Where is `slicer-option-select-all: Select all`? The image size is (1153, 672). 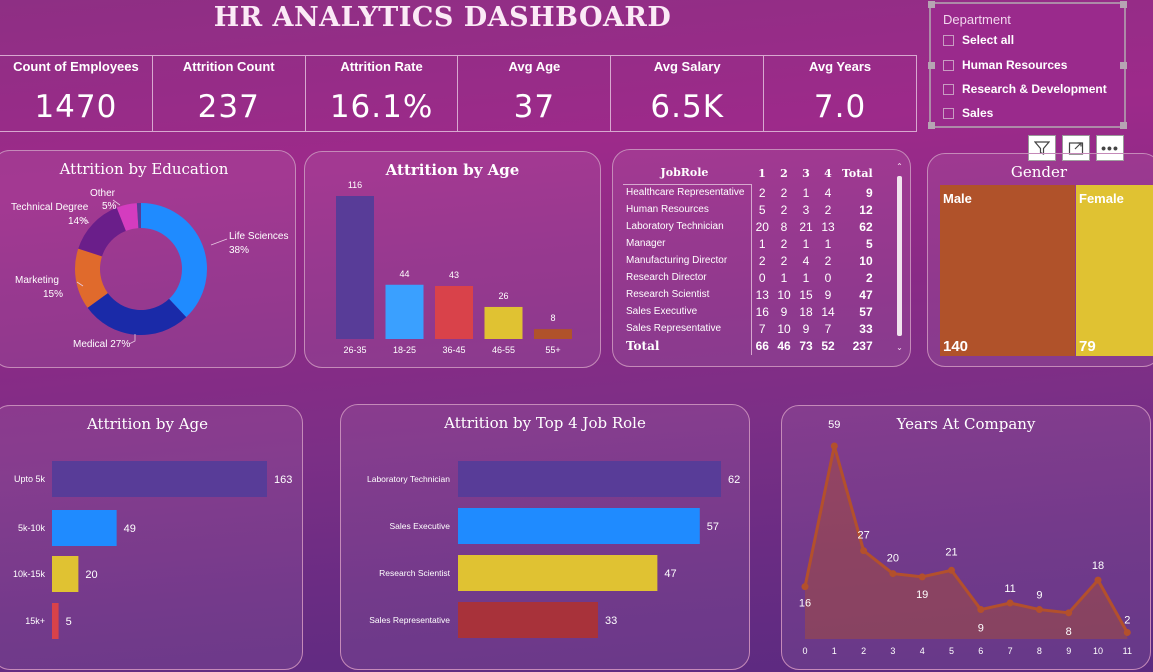
slicer-option-select-all: Select all is located at coordinates (978, 40).